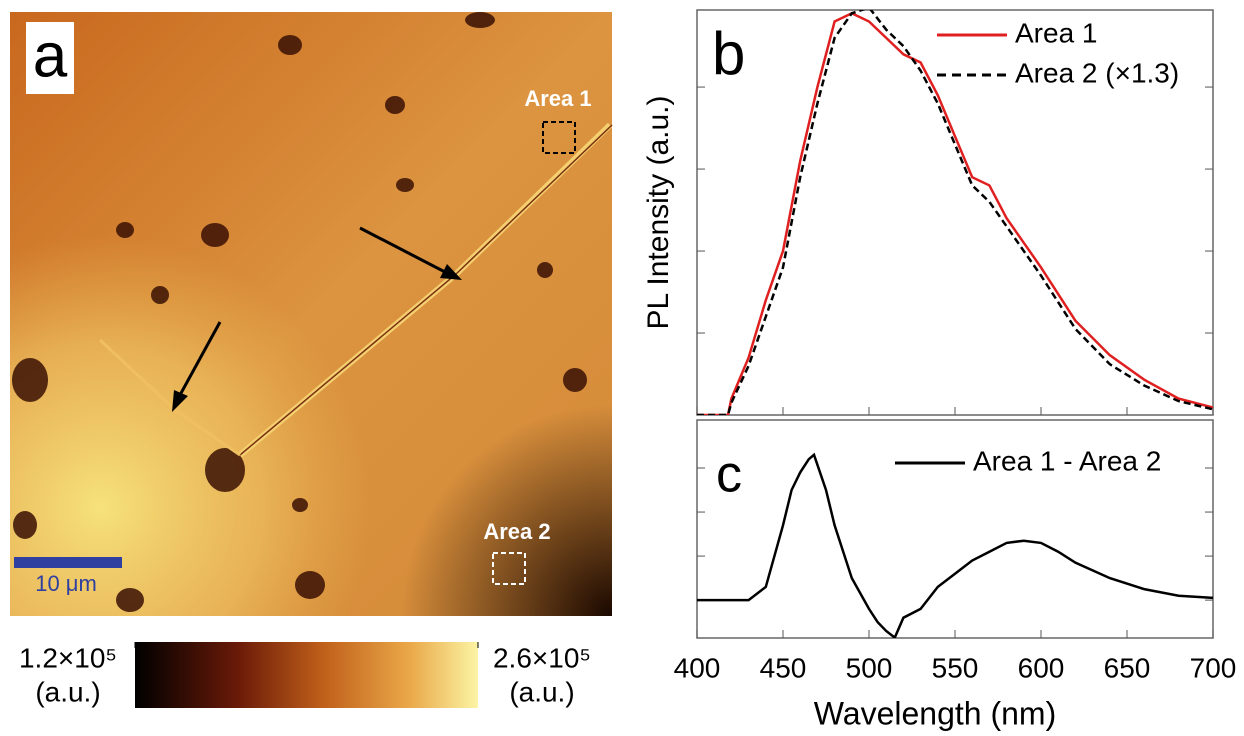 The image size is (1244, 736). Describe the element at coordinates (542, 657) in the screenshot. I see `colorbar-tick-label: 2.6×10⁵` at that location.